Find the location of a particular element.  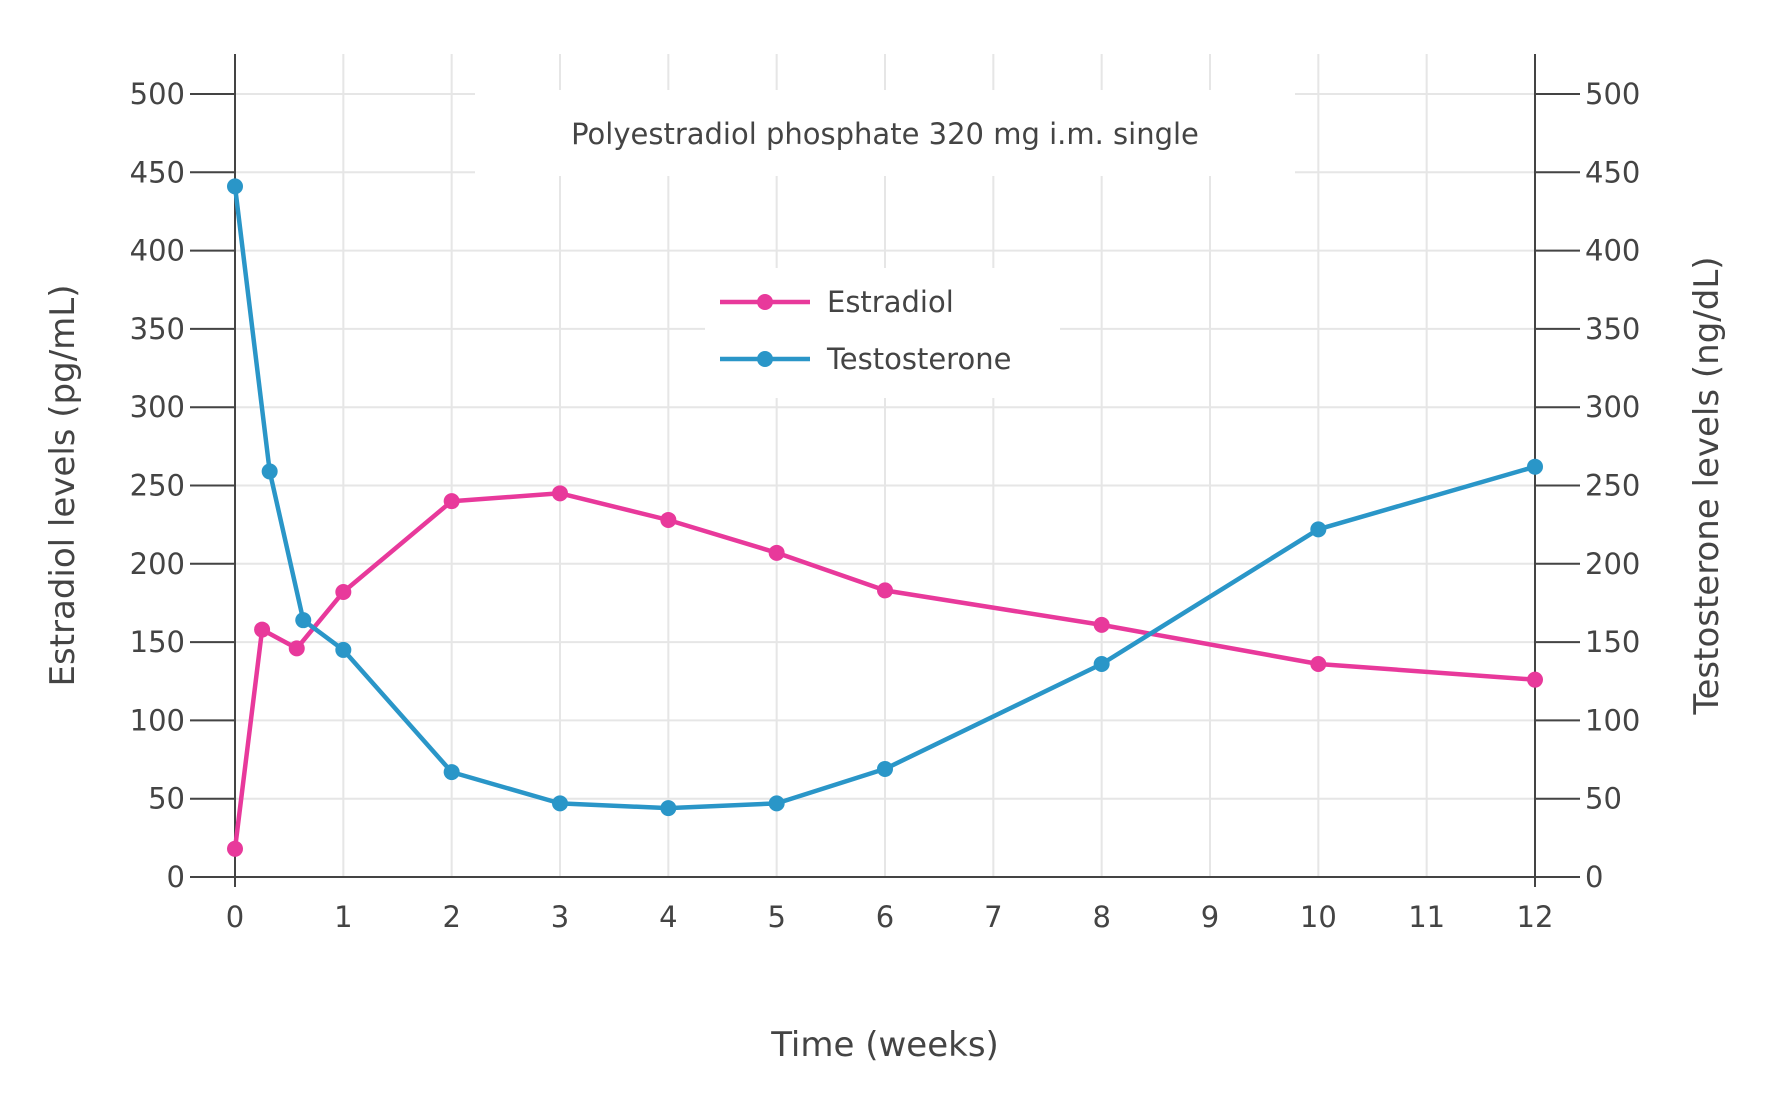

x-tick-label: 12 is located at coordinates (1535, 917).